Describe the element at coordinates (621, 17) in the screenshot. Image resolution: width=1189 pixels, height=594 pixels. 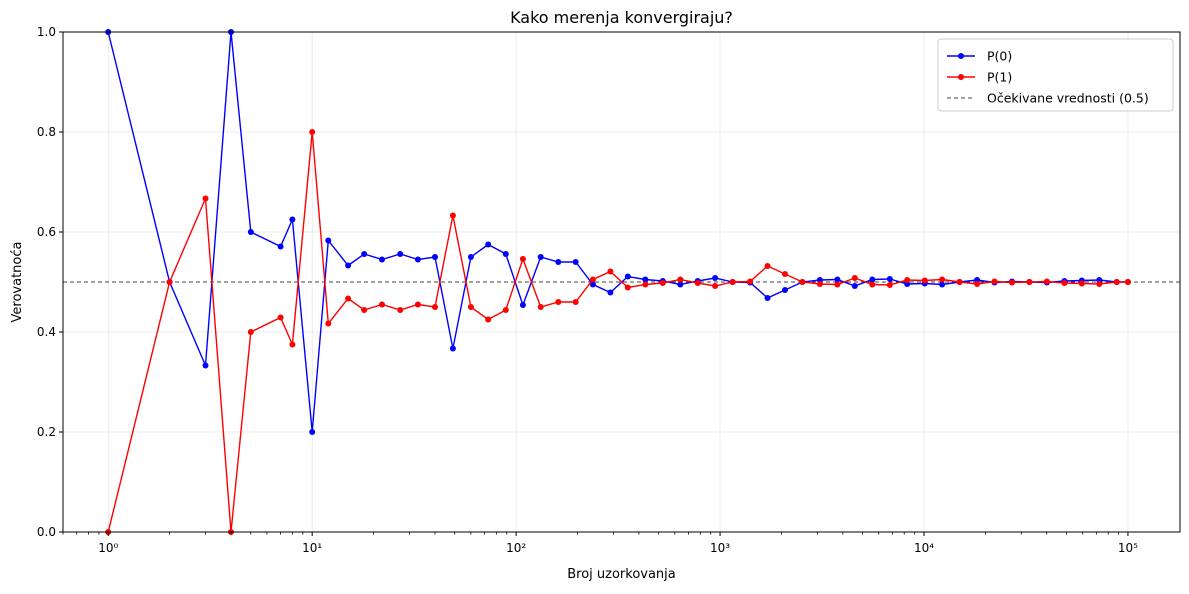
I see `chart-title: Kako merenja konvergiraju?` at that location.